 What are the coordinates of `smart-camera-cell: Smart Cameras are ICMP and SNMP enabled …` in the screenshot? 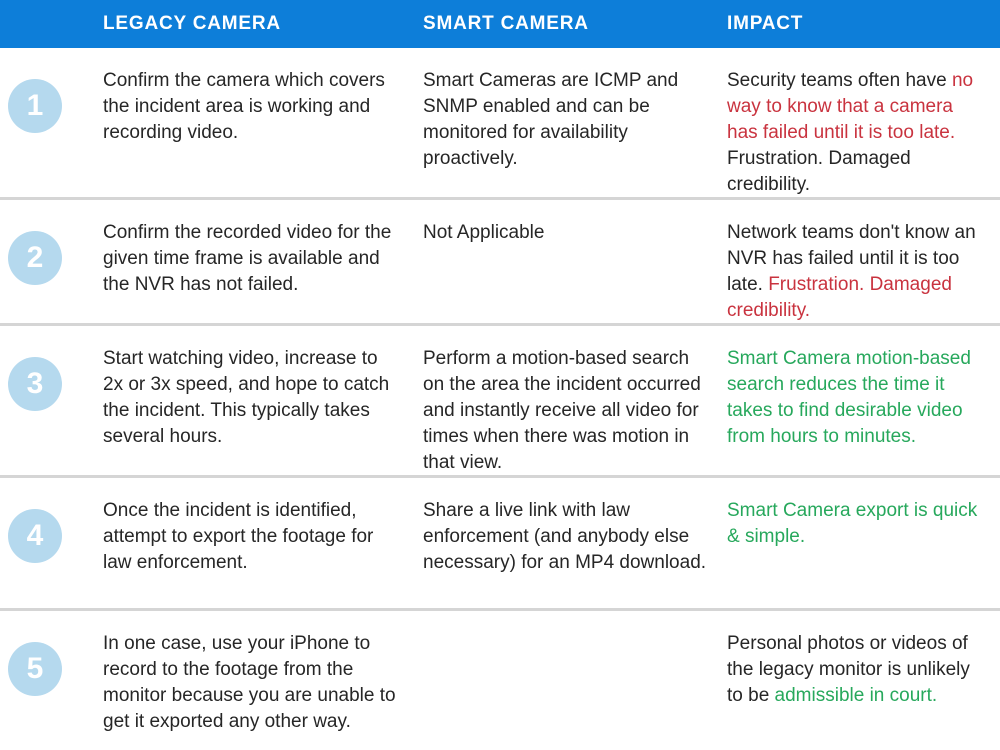 It's located at (575, 122).